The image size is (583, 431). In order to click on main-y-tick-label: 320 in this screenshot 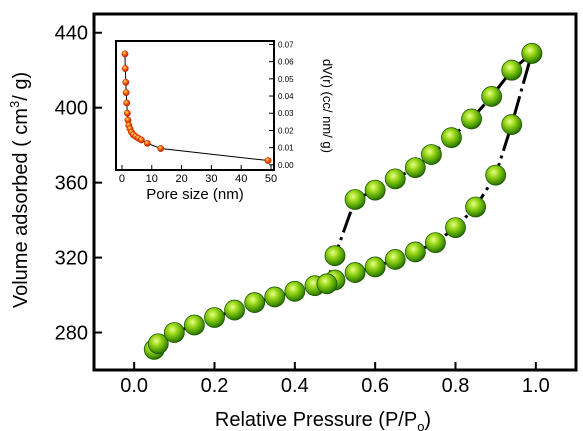, I will do `click(71, 259)`.